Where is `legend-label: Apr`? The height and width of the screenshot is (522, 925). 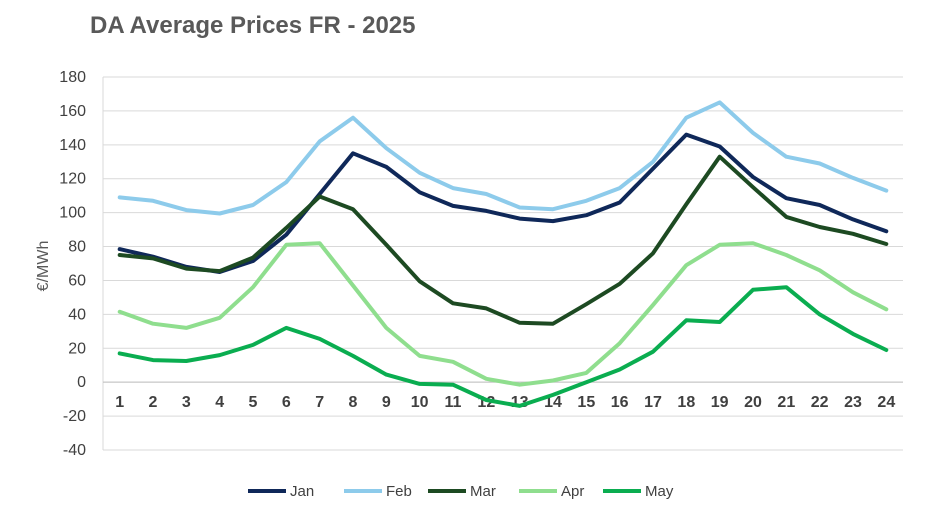
legend-label: Apr is located at coordinates (572, 491).